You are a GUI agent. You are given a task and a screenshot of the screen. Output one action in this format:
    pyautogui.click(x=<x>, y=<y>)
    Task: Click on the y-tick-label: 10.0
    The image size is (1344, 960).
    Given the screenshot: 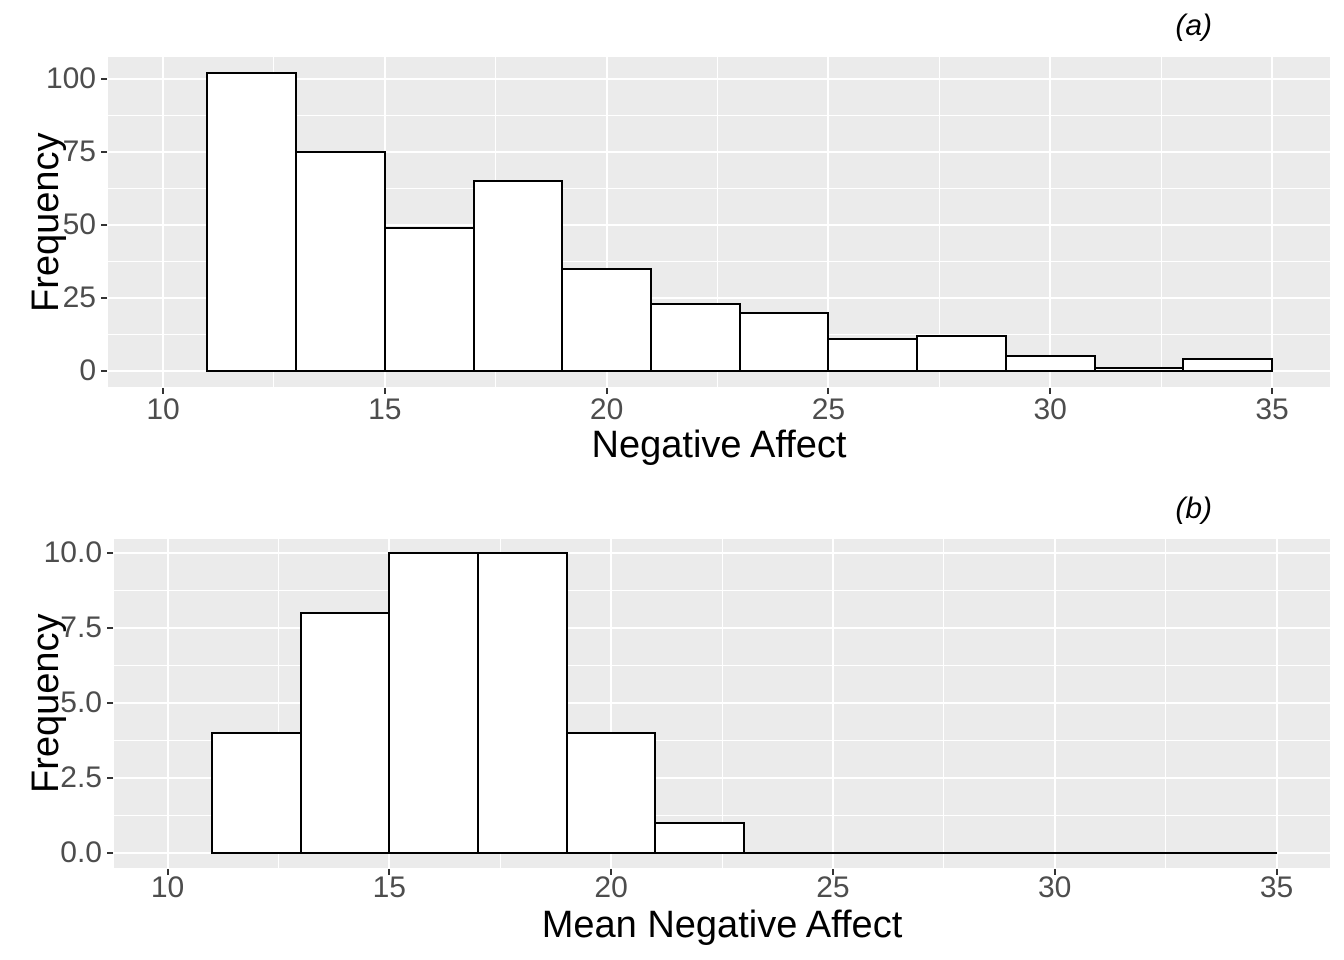 What is the action you would take?
    pyautogui.click(x=72, y=552)
    